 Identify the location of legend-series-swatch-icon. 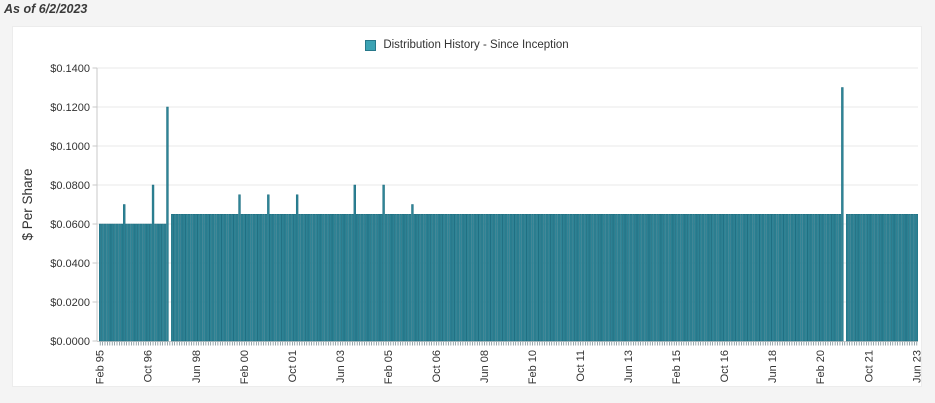
(371, 45).